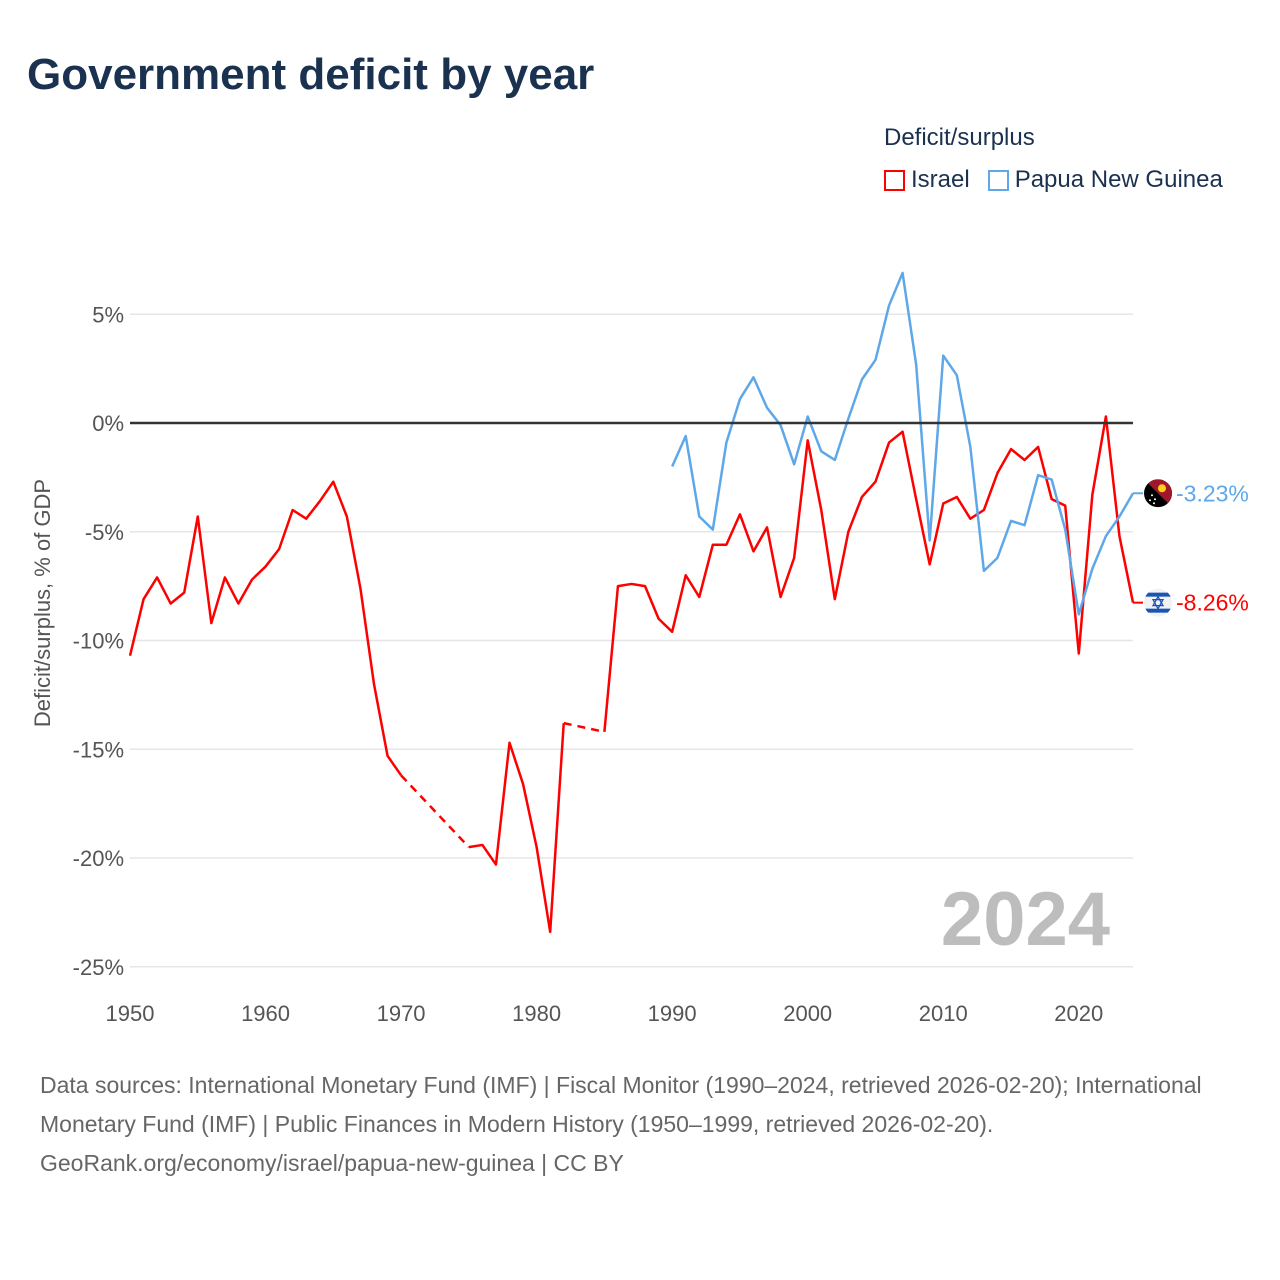 The height and width of the screenshot is (1280, 1280). I want to click on y-tick-label: 0%, so click(108, 423).